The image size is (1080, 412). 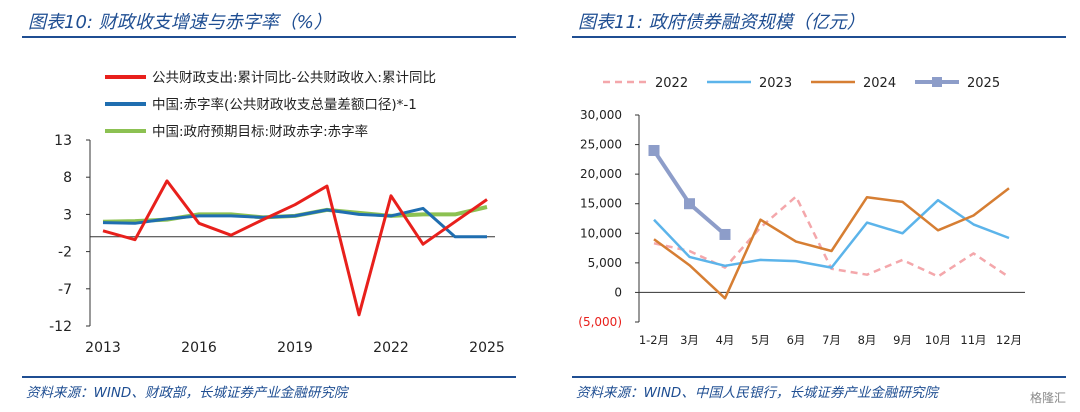 What do you see at coordinates (973, 340) in the screenshot?
I see `x-tick-label: 11月` at bounding box center [973, 340].